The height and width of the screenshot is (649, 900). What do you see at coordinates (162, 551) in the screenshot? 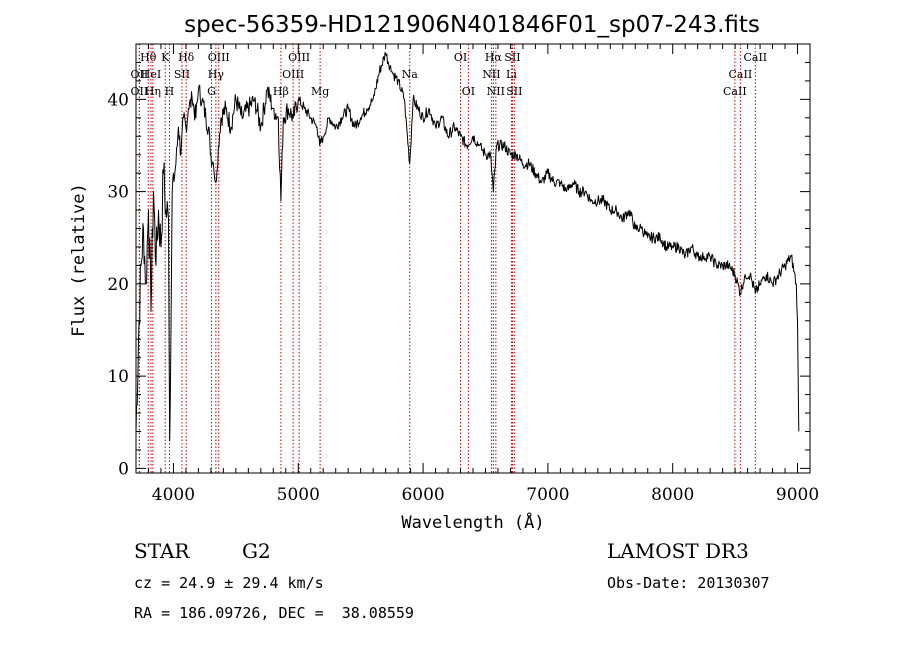
I see `object-class: STAR` at bounding box center [162, 551].